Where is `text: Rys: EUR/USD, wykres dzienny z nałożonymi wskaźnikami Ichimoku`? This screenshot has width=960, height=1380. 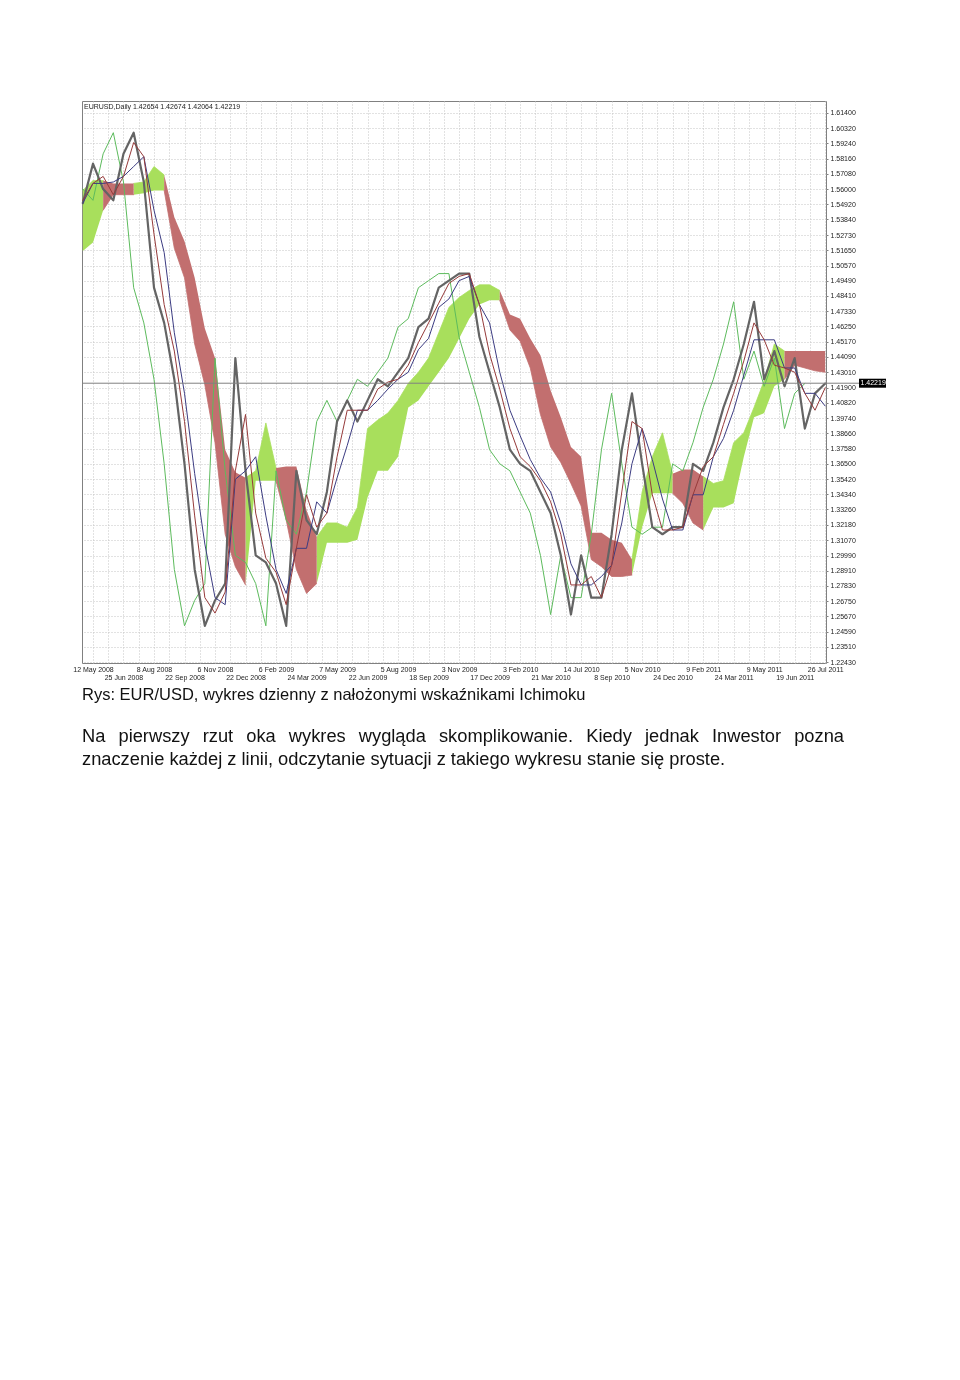
text: Rys: EUR/USD, wykres dzienny z nałożonymi wskaźnikami Ichimoku is located at coordinates (334, 694).